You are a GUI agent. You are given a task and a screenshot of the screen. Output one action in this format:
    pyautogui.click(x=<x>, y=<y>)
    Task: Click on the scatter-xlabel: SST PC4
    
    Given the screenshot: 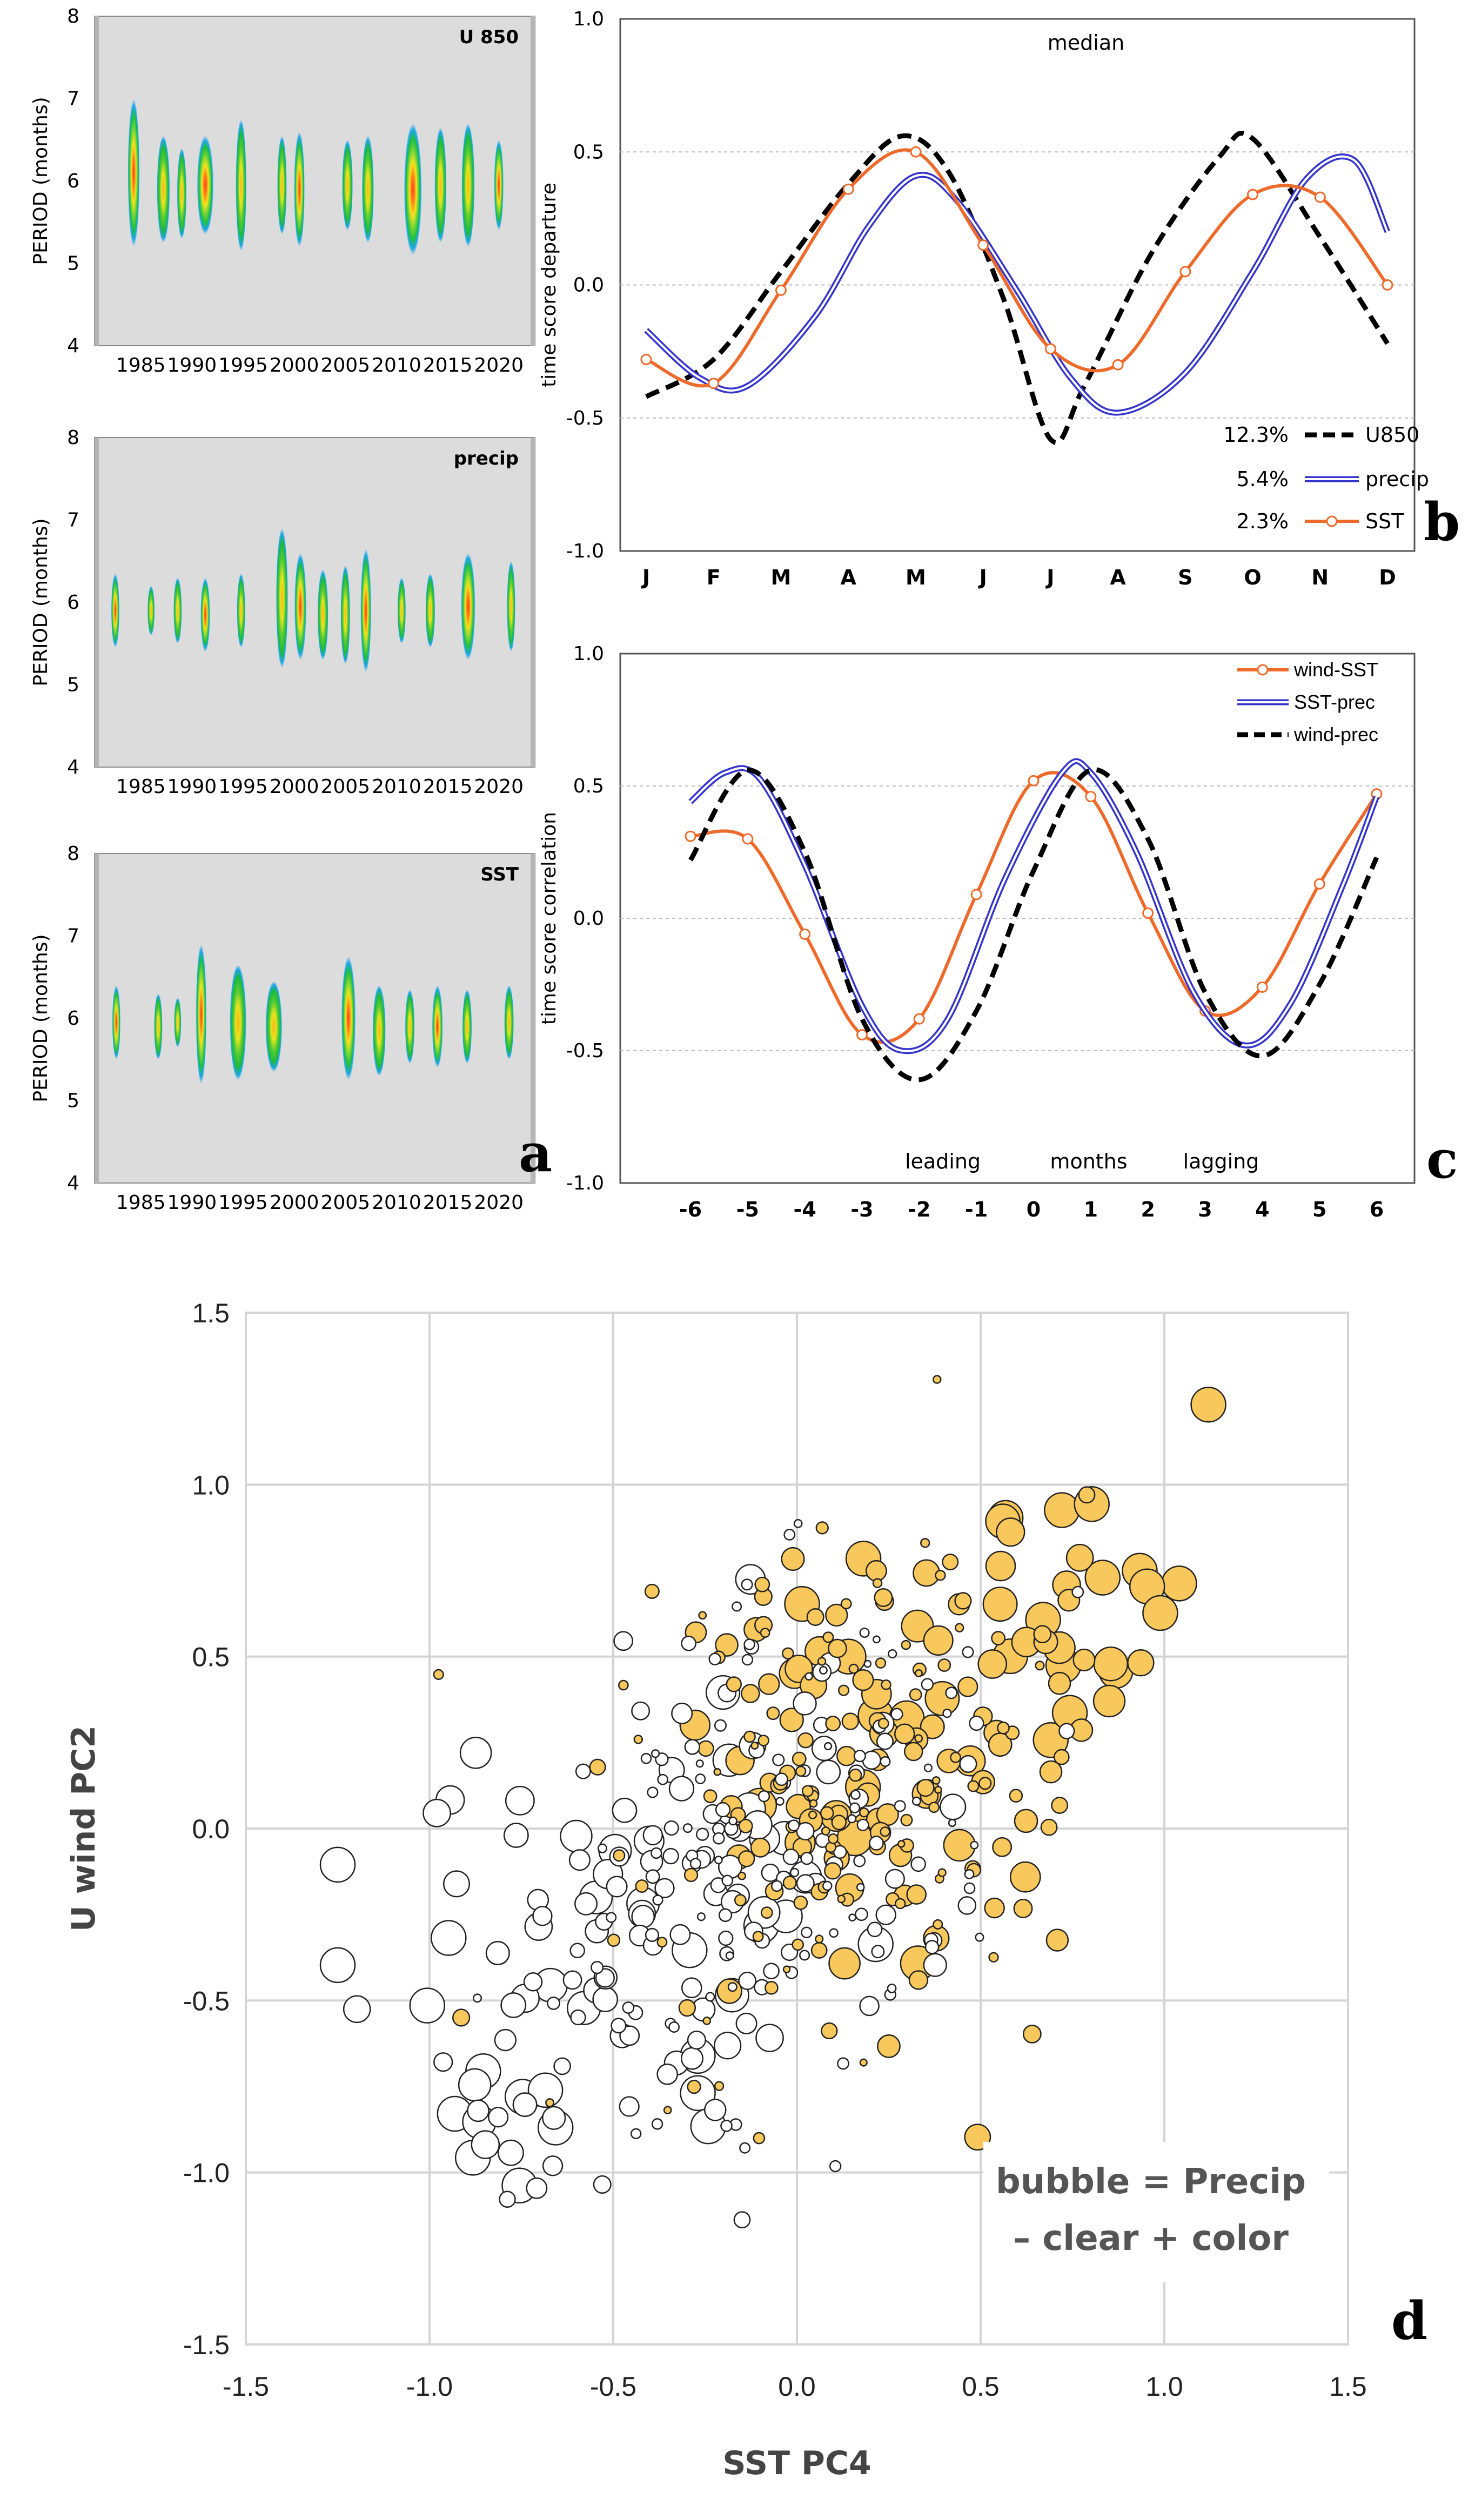 What is the action you would take?
    pyautogui.click(x=796, y=2463)
    